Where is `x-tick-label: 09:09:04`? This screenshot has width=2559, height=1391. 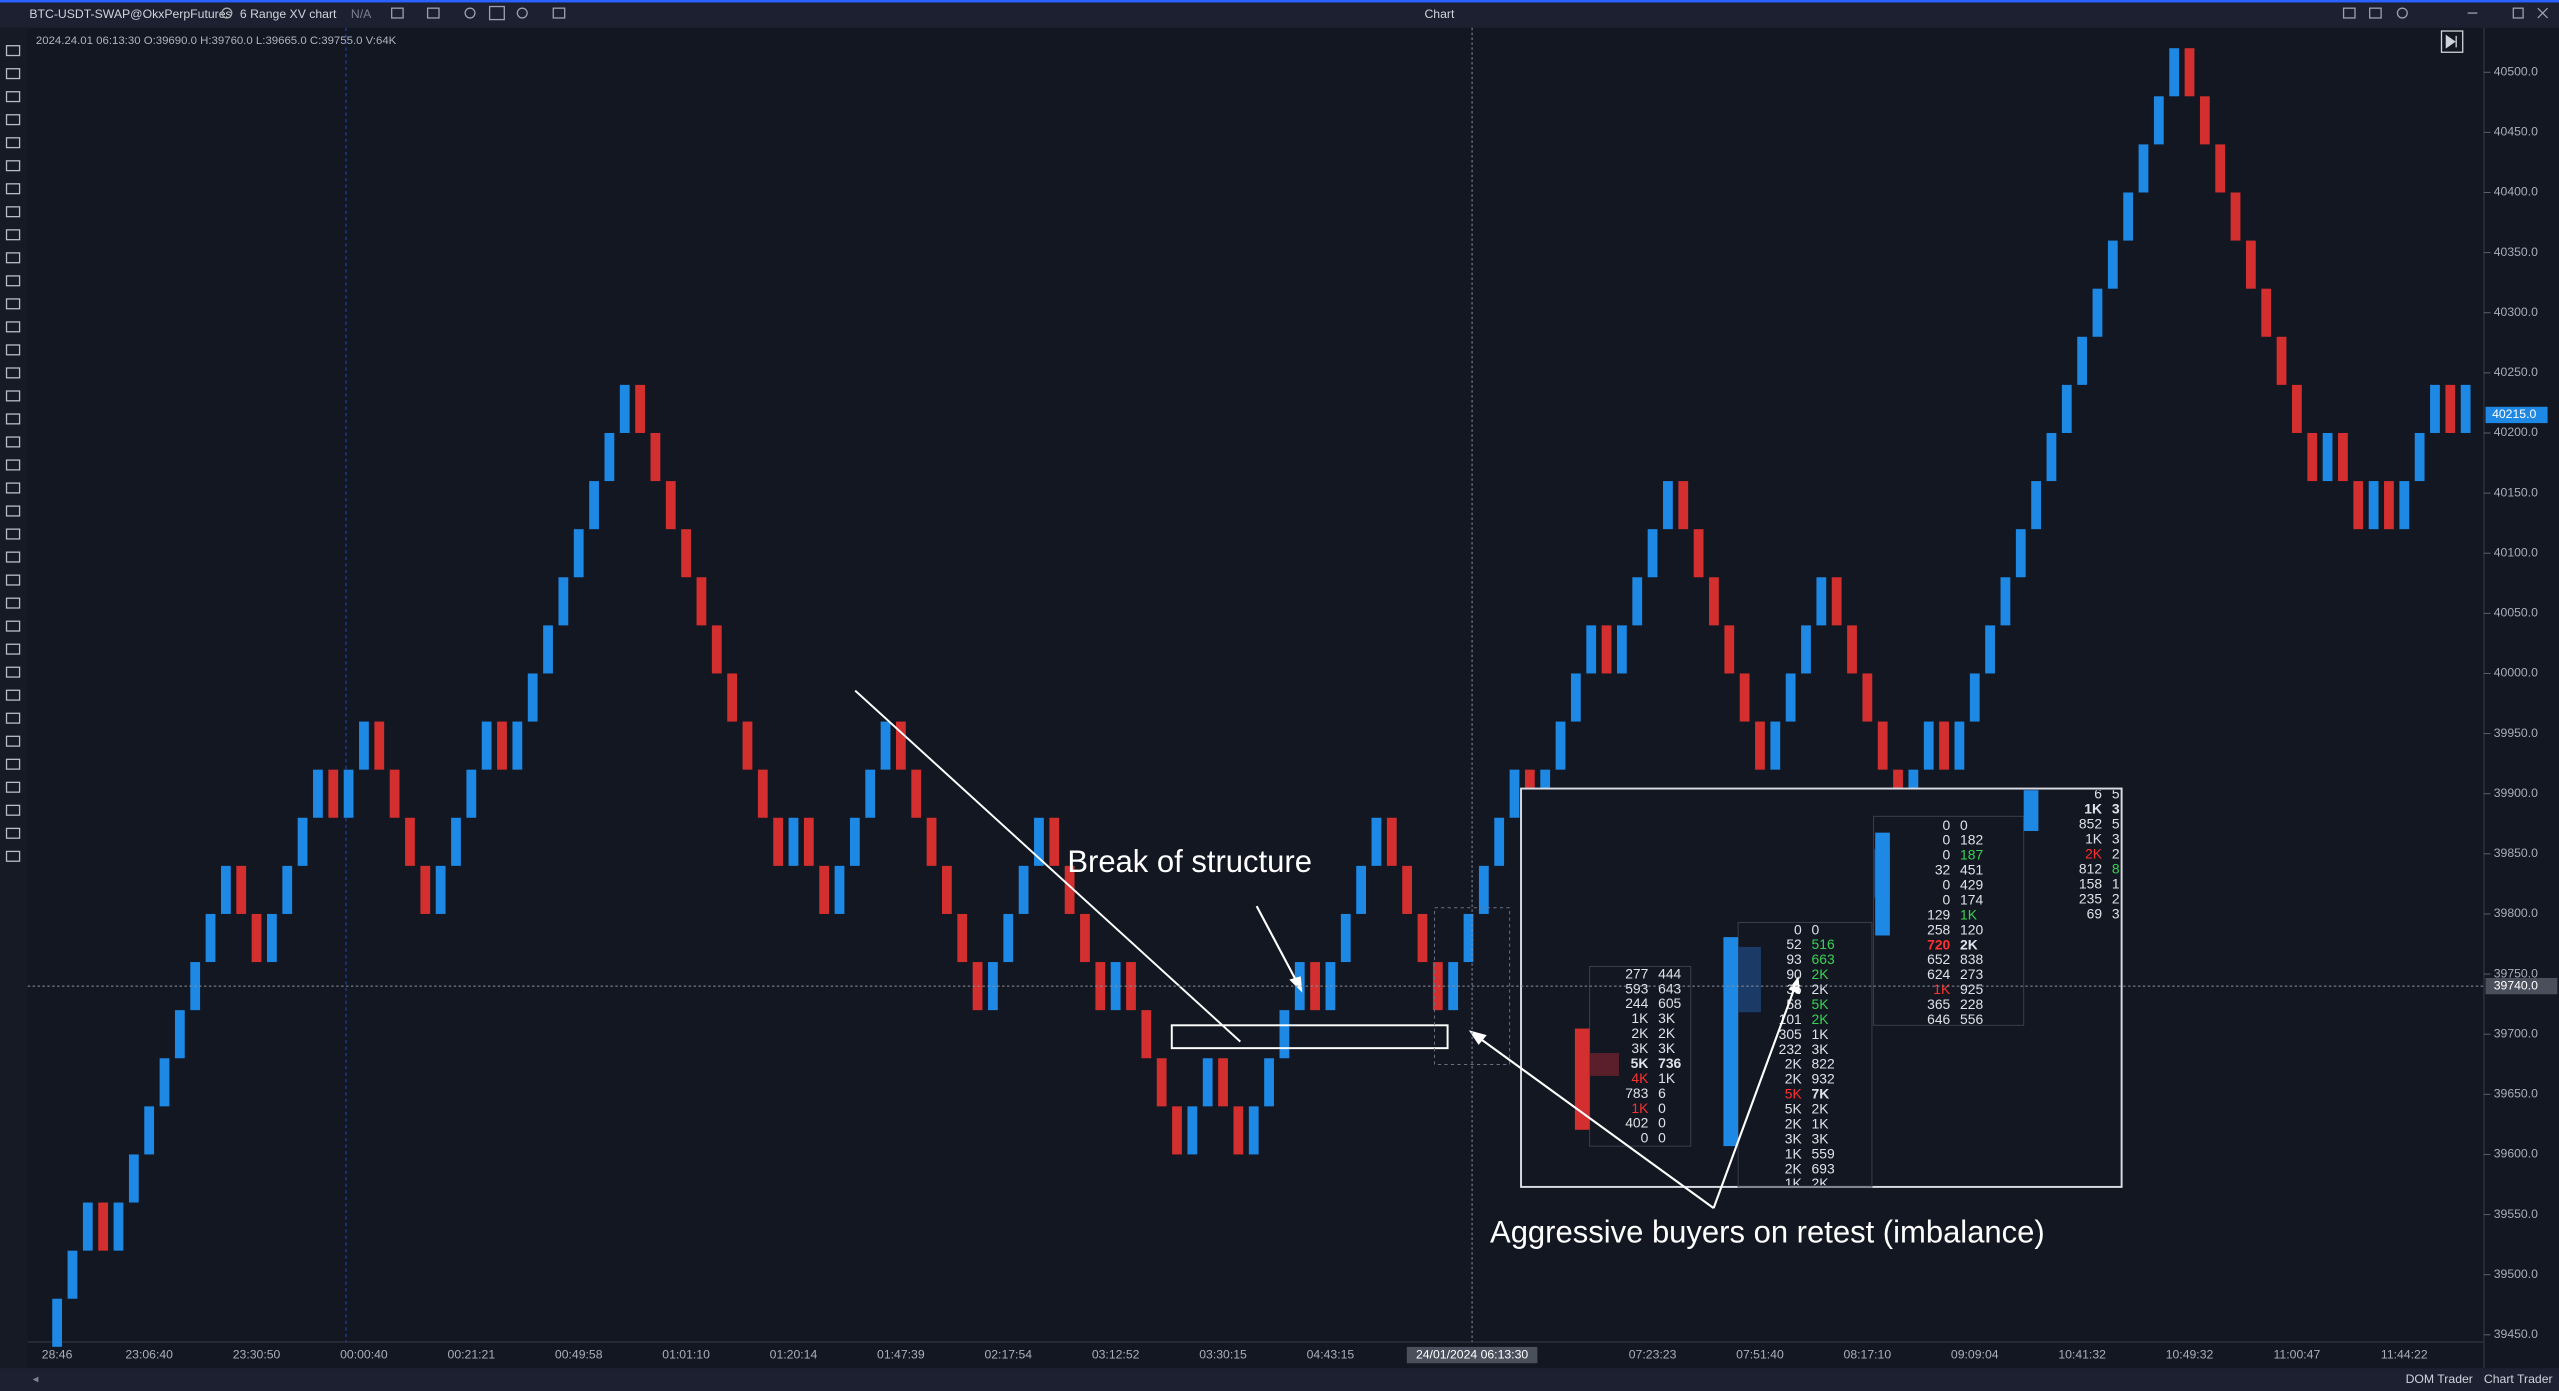 x-tick-label: 09:09:04 is located at coordinates (1975, 1354).